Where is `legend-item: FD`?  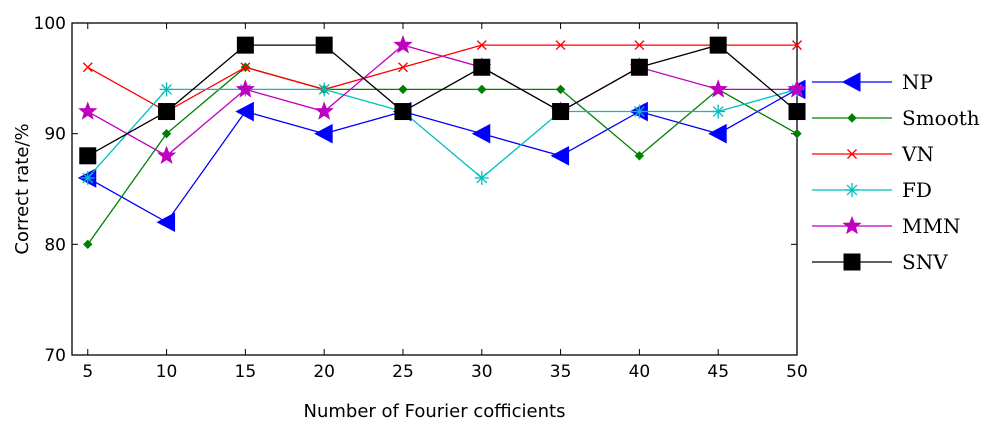
legend-item: FD is located at coordinates (872, 190).